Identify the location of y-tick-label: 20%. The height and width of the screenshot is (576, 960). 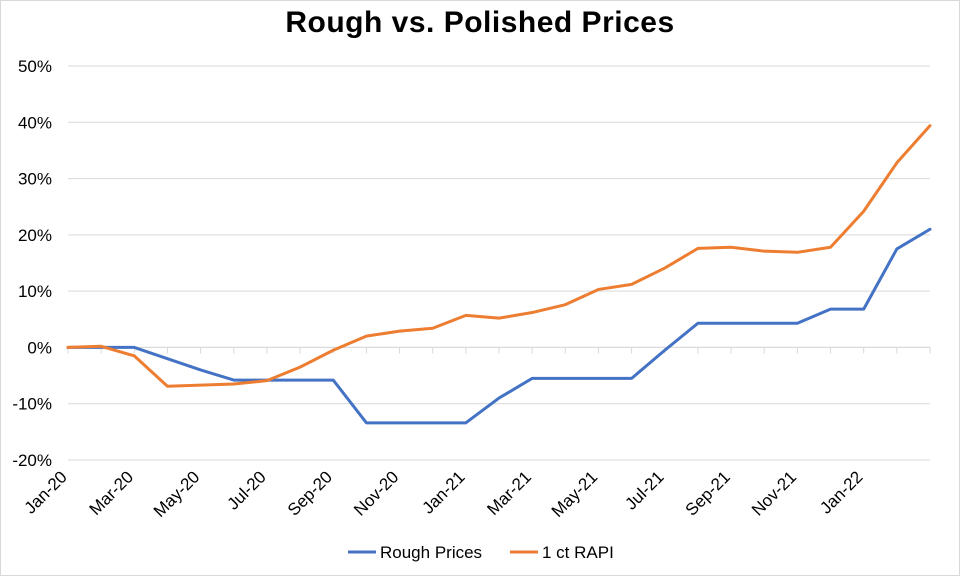
(35, 235).